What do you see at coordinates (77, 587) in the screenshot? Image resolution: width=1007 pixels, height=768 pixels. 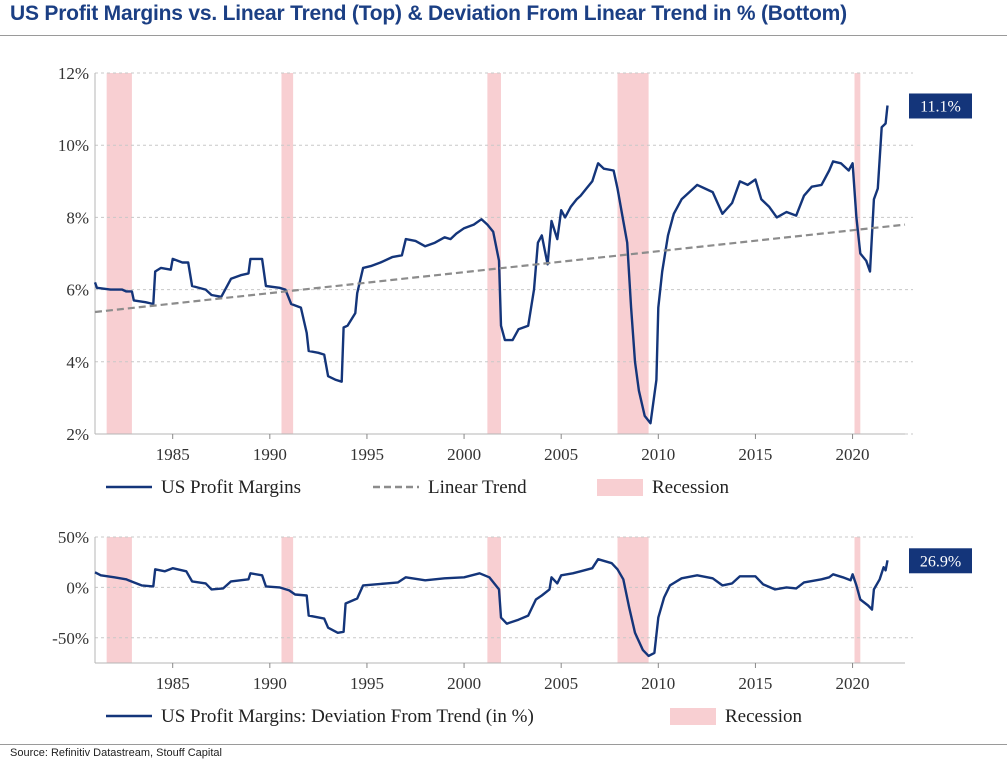 I see `y-tick-label: 0%` at bounding box center [77, 587].